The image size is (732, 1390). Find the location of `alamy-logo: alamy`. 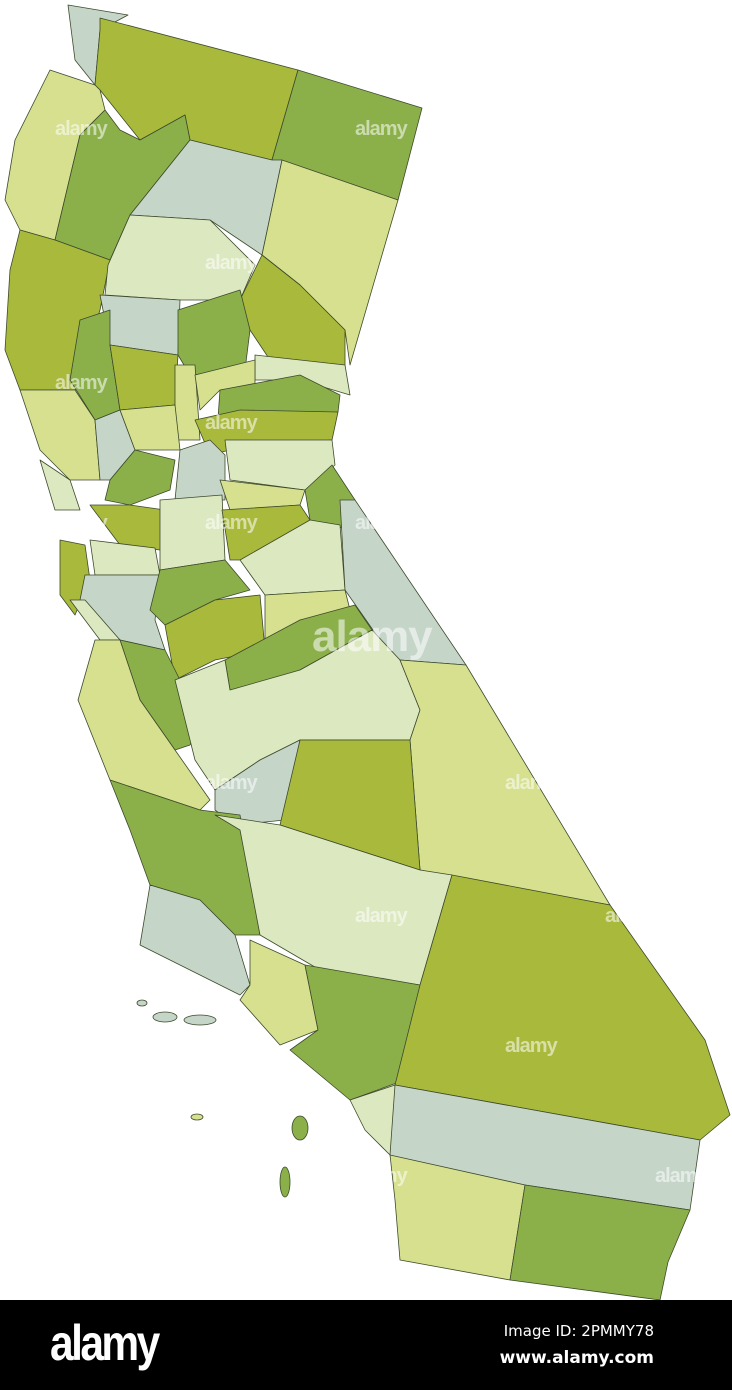

alamy-logo: alamy is located at coordinates (105, 1343).